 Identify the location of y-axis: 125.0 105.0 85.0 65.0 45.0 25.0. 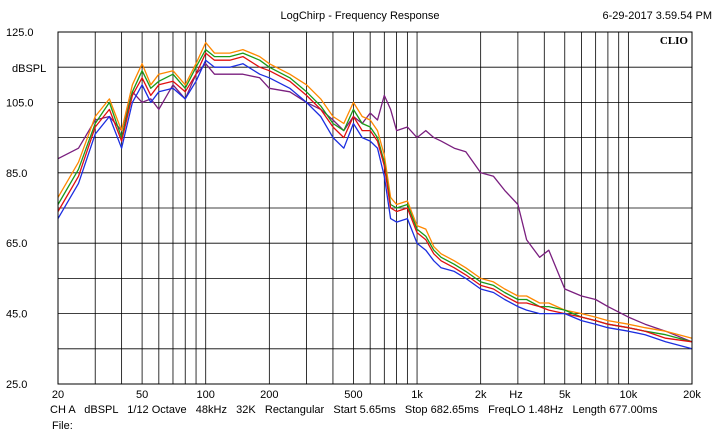
(20, 209).